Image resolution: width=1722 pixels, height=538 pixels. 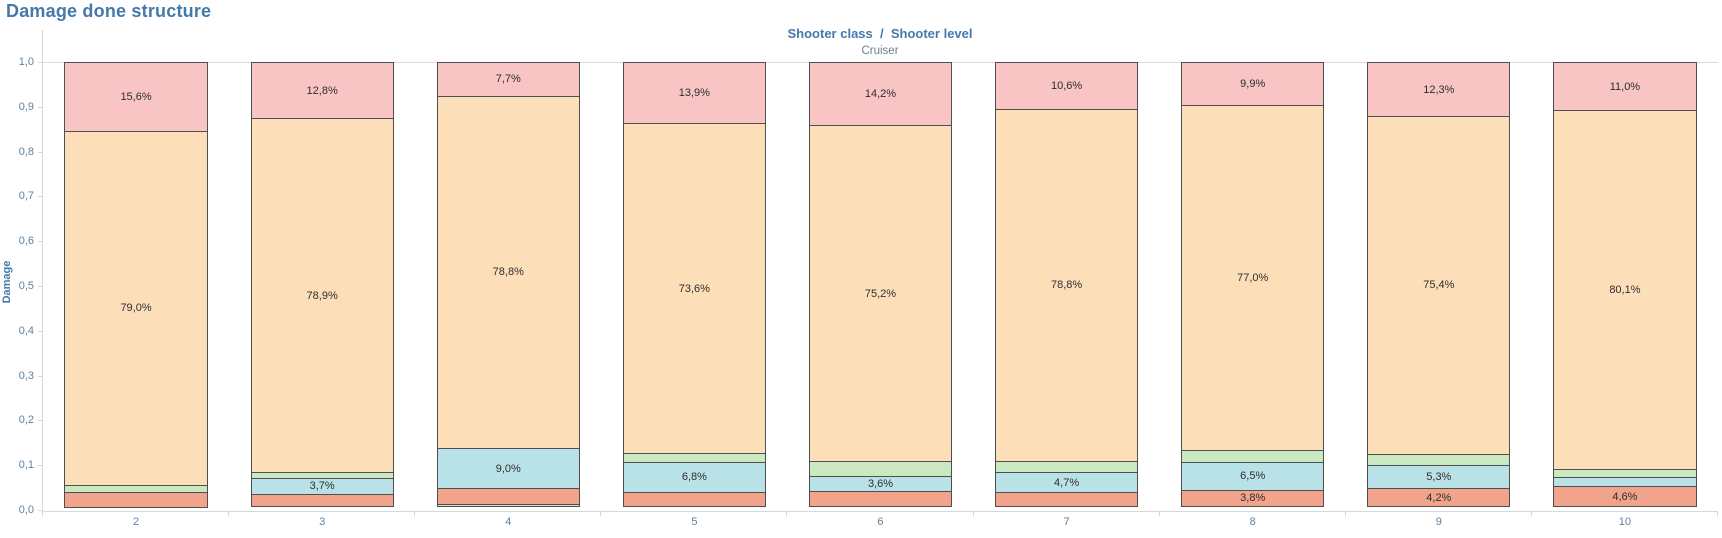 I want to click on stacked-bar: 13,9% 73,6% 6,8%, so click(x=694, y=286).